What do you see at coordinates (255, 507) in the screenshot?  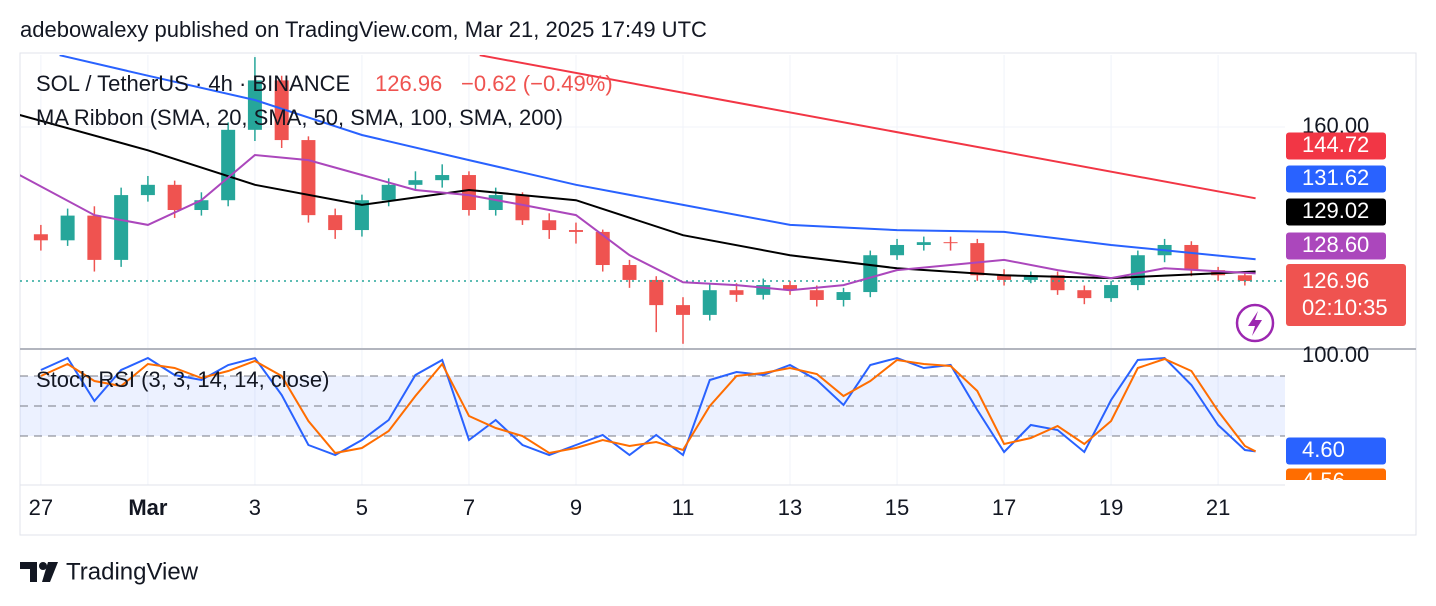 I see `x-tick-label: 3` at bounding box center [255, 507].